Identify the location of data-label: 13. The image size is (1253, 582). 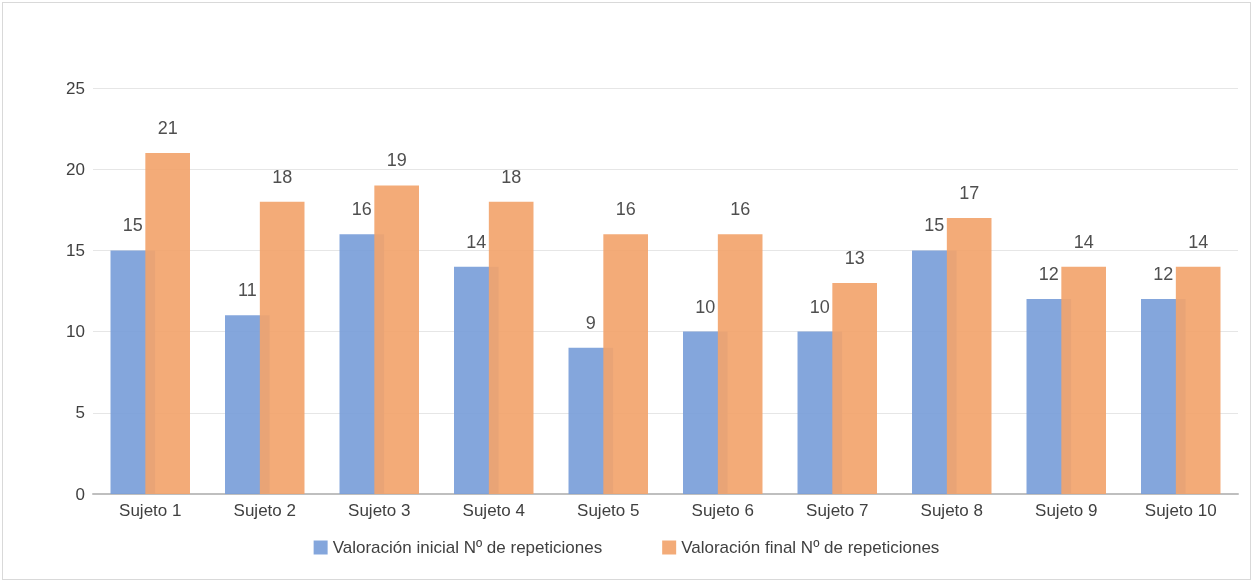
(854, 257).